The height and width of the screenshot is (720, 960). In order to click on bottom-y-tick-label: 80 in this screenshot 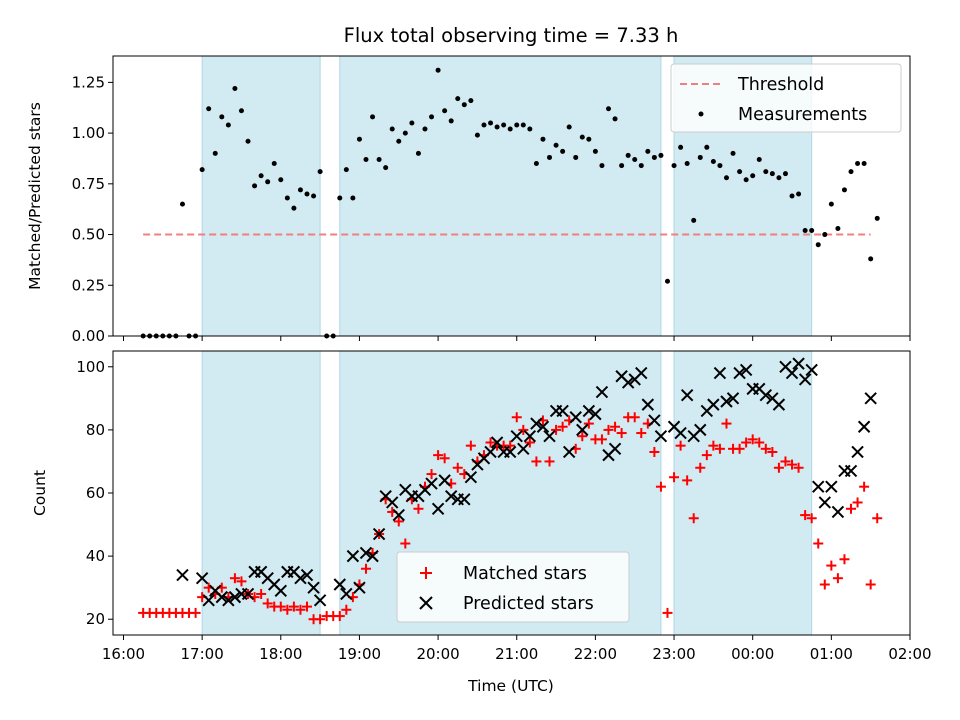, I will do `click(95, 430)`.